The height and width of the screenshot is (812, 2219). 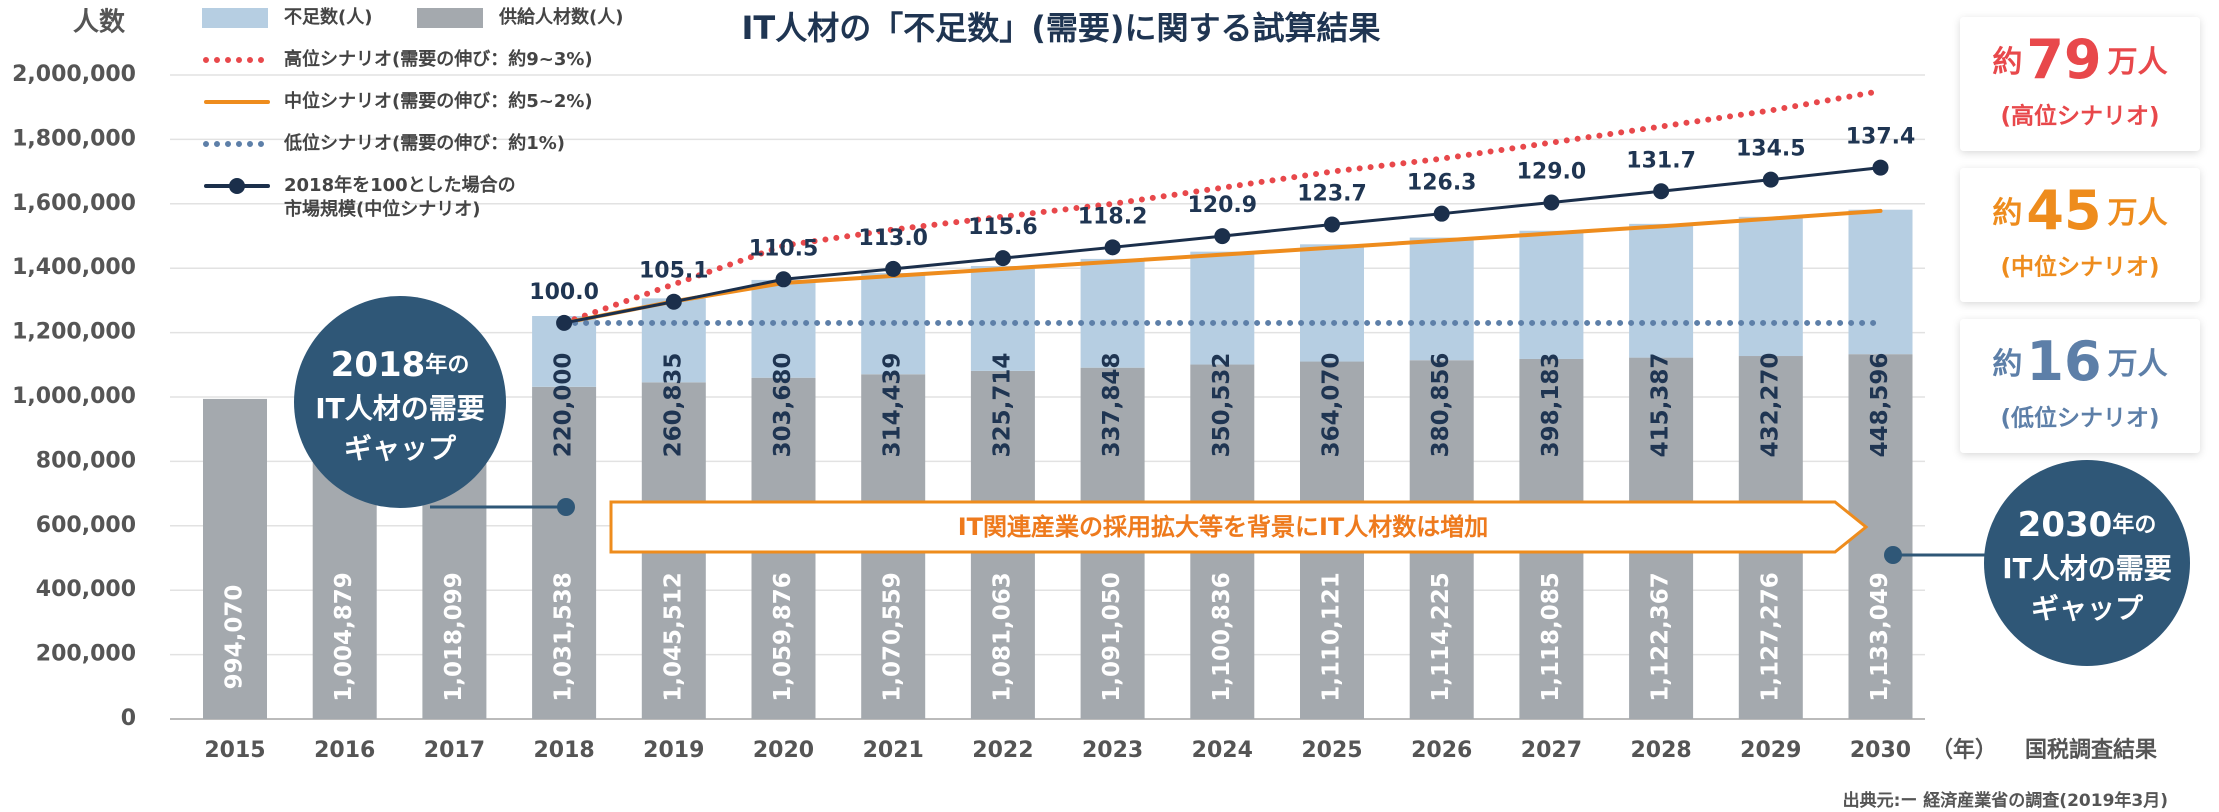 What do you see at coordinates (1661, 637) in the screenshot?
I see `data-label: 1,122,367` at bounding box center [1661, 637].